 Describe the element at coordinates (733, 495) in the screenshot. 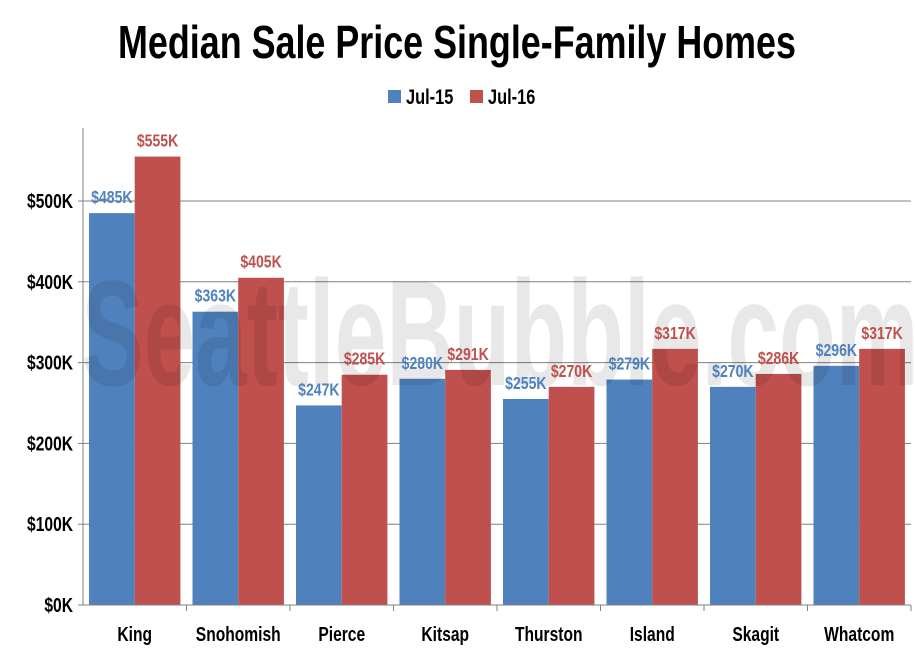

I see `bar-jul-15-skagit` at that location.